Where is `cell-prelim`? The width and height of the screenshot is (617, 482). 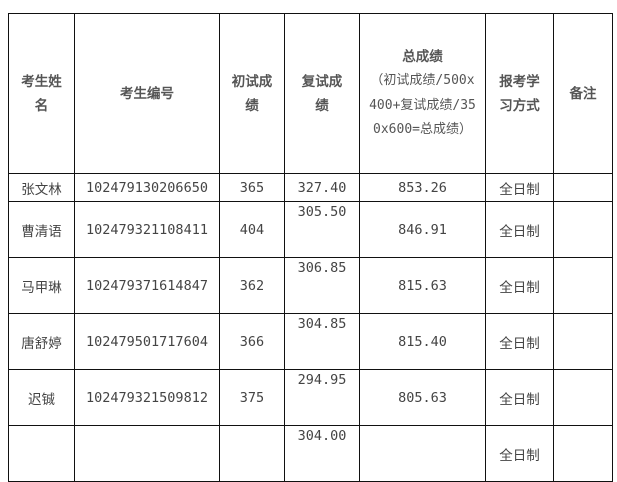
cell-prelim is located at coordinates (252, 453).